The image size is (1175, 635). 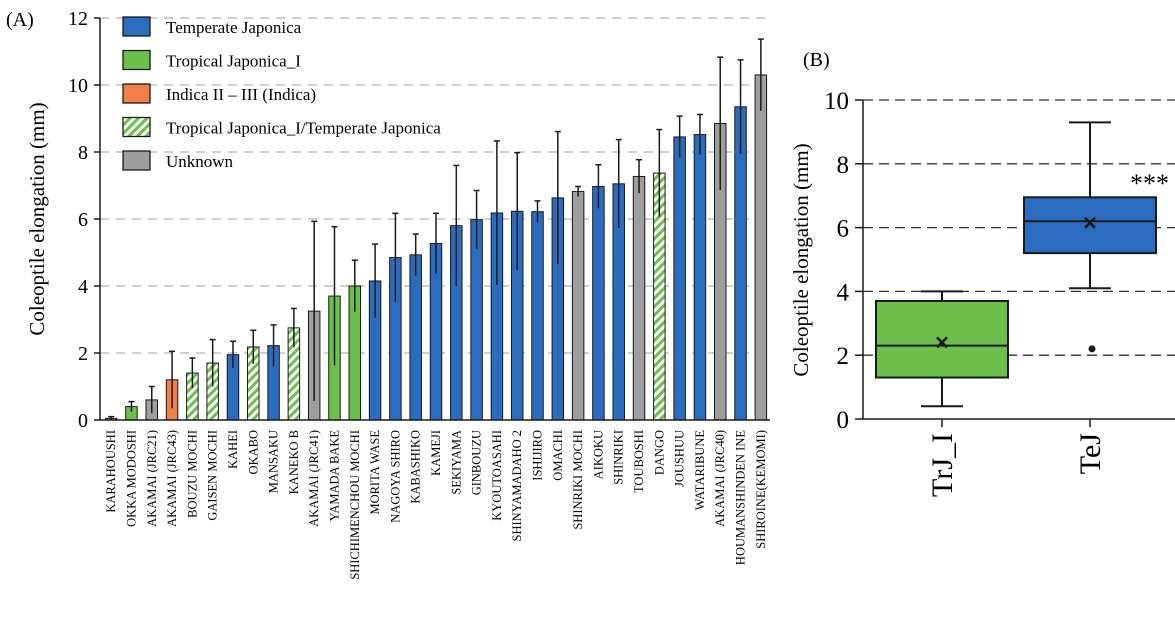 I want to click on category-label: SHIROINE(KEMOMI), so click(x=761, y=489).